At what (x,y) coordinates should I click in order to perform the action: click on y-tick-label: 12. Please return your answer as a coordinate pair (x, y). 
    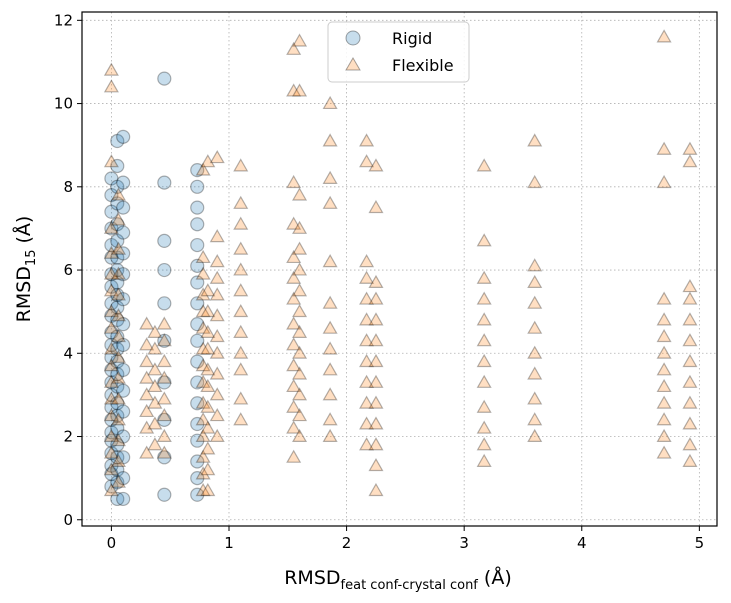
    Looking at the image, I should click on (63, 20).